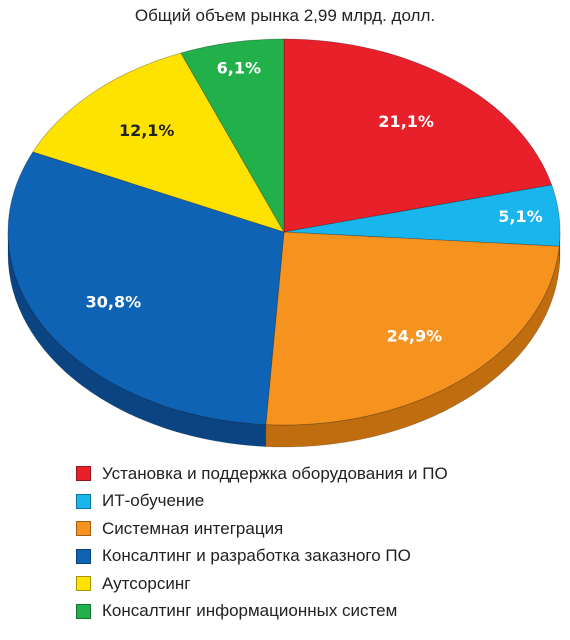  I want to click on slice-value-label-4: 12,1%, so click(147, 130).